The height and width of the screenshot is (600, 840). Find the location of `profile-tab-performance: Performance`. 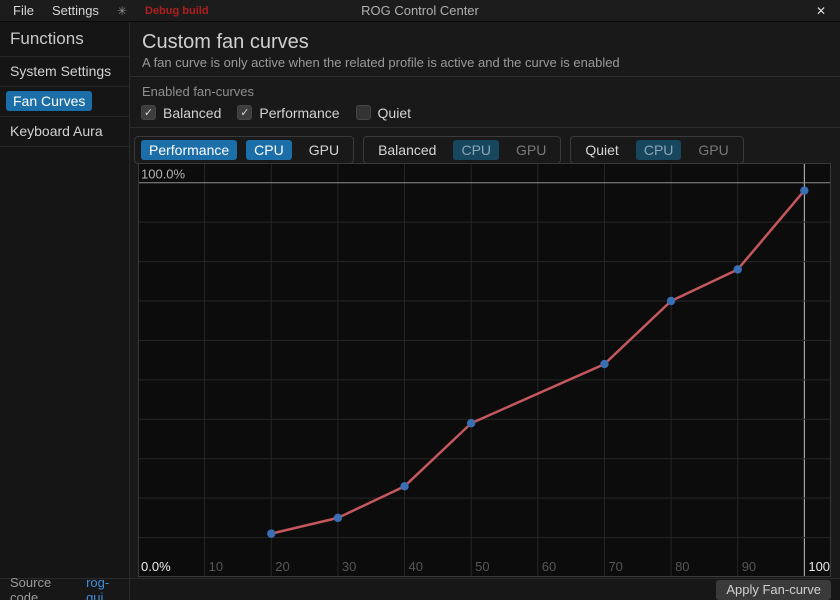

profile-tab-performance: Performance is located at coordinates (189, 150).